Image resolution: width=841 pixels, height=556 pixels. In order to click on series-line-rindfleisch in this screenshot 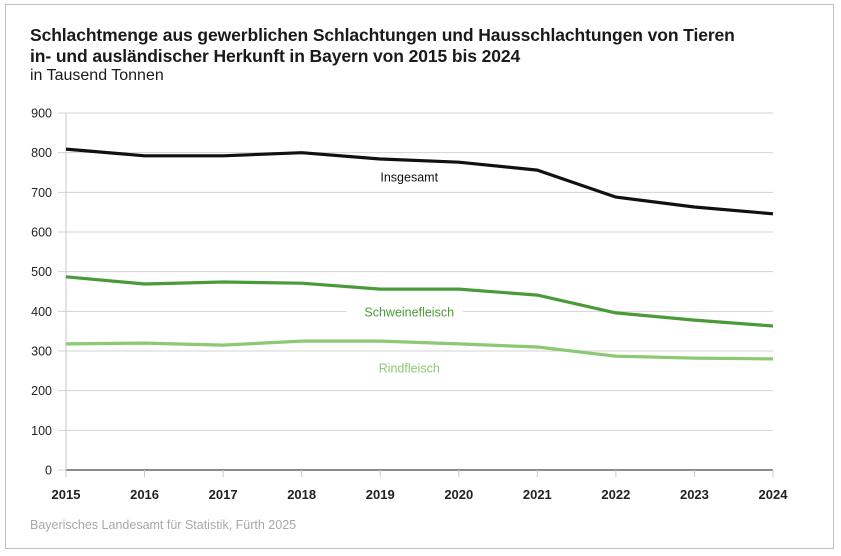, I will do `click(419, 350)`.